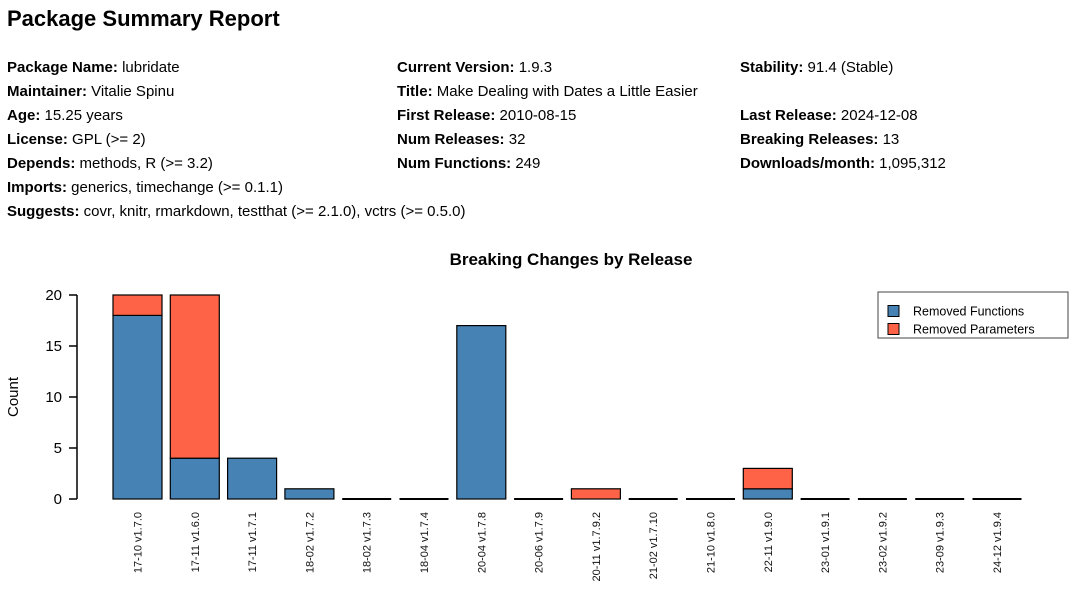 The image size is (1069, 602). I want to click on metadata-label: Title:, so click(415, 91).